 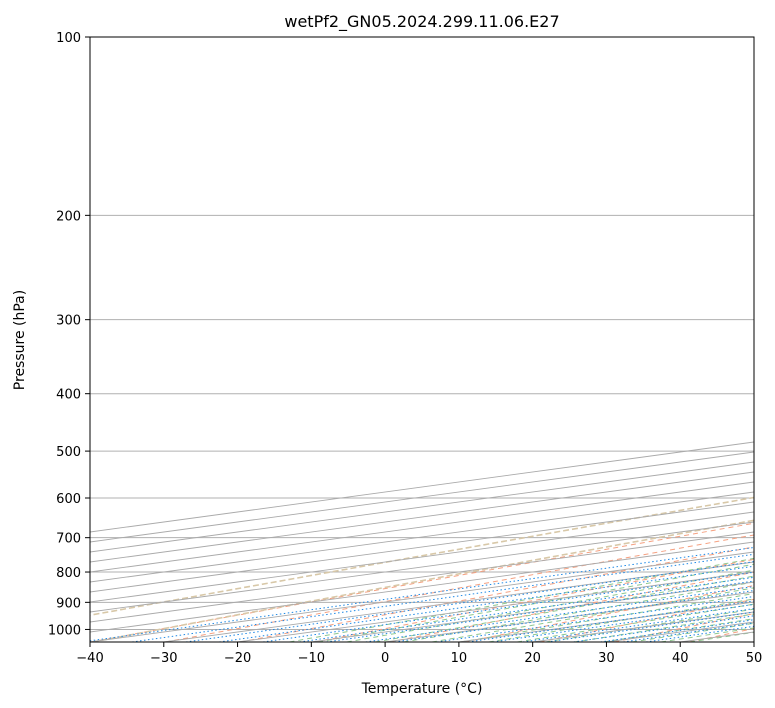 What do you see at coordinates (69, 334) in the screenshot?
I see `y-axis-ticks: 100 200 300 400 500 600 700 800 900 1000` at bounding box center [69, 334].